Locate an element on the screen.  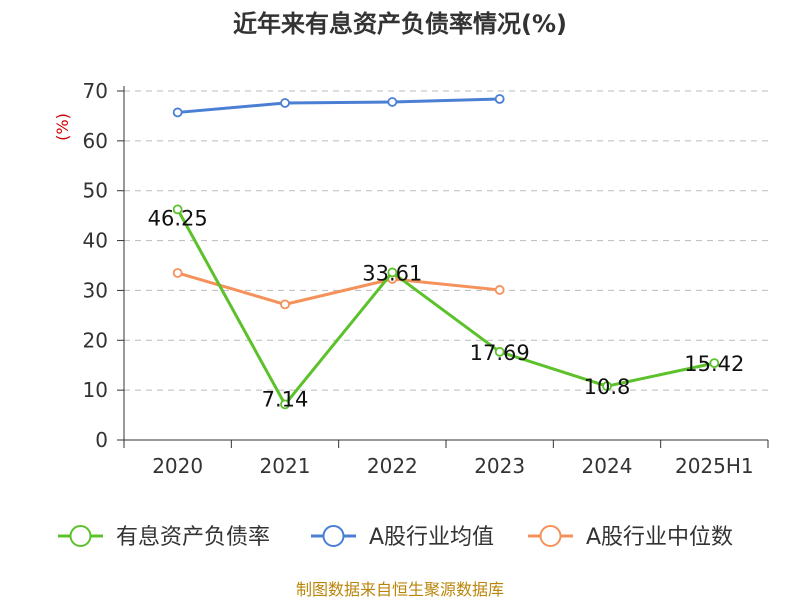
y-tick-label: 40 is located at coordinates (95, 241).